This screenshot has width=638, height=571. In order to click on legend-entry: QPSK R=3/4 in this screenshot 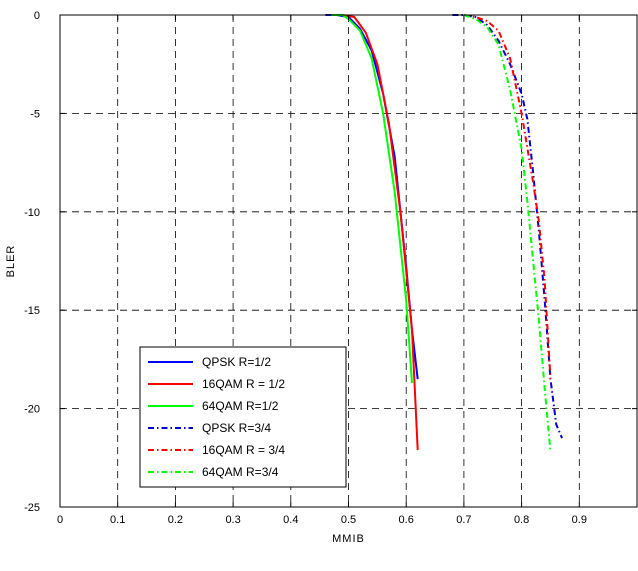, I will do `click(236, 428)`.